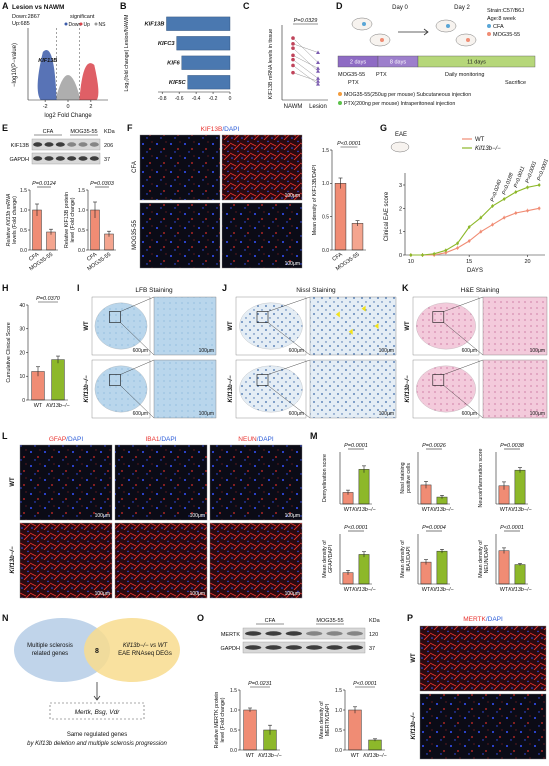  What do you see at coordinates (233, 711) in the screenshot?
I see `y-tick-label: 1.0` at bounding box center [233, 711].